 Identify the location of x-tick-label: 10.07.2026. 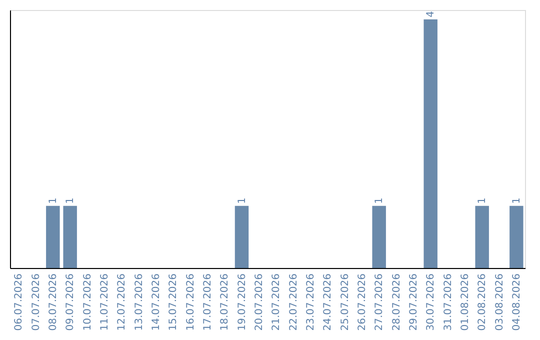
(88, 302).